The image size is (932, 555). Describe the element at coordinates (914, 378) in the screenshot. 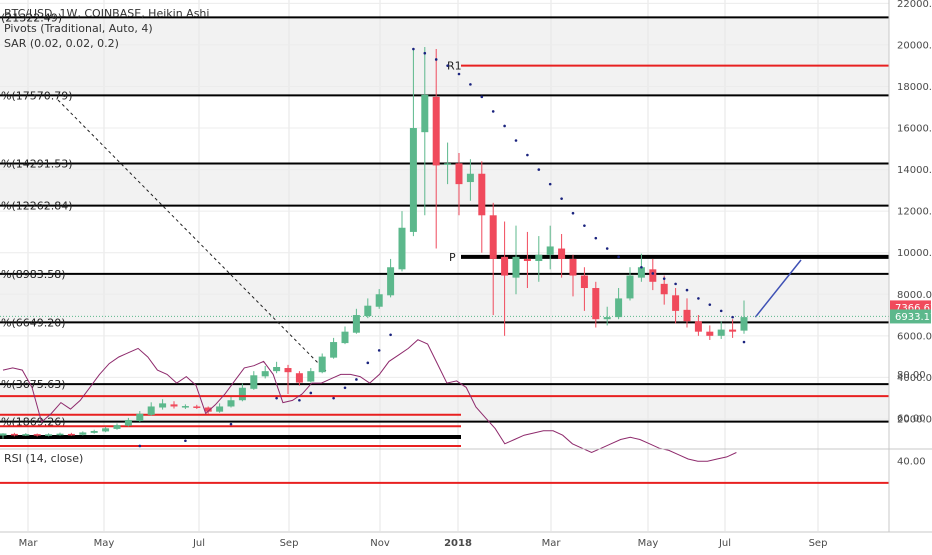

I see `price-tick-label: 4000.00` at that location.